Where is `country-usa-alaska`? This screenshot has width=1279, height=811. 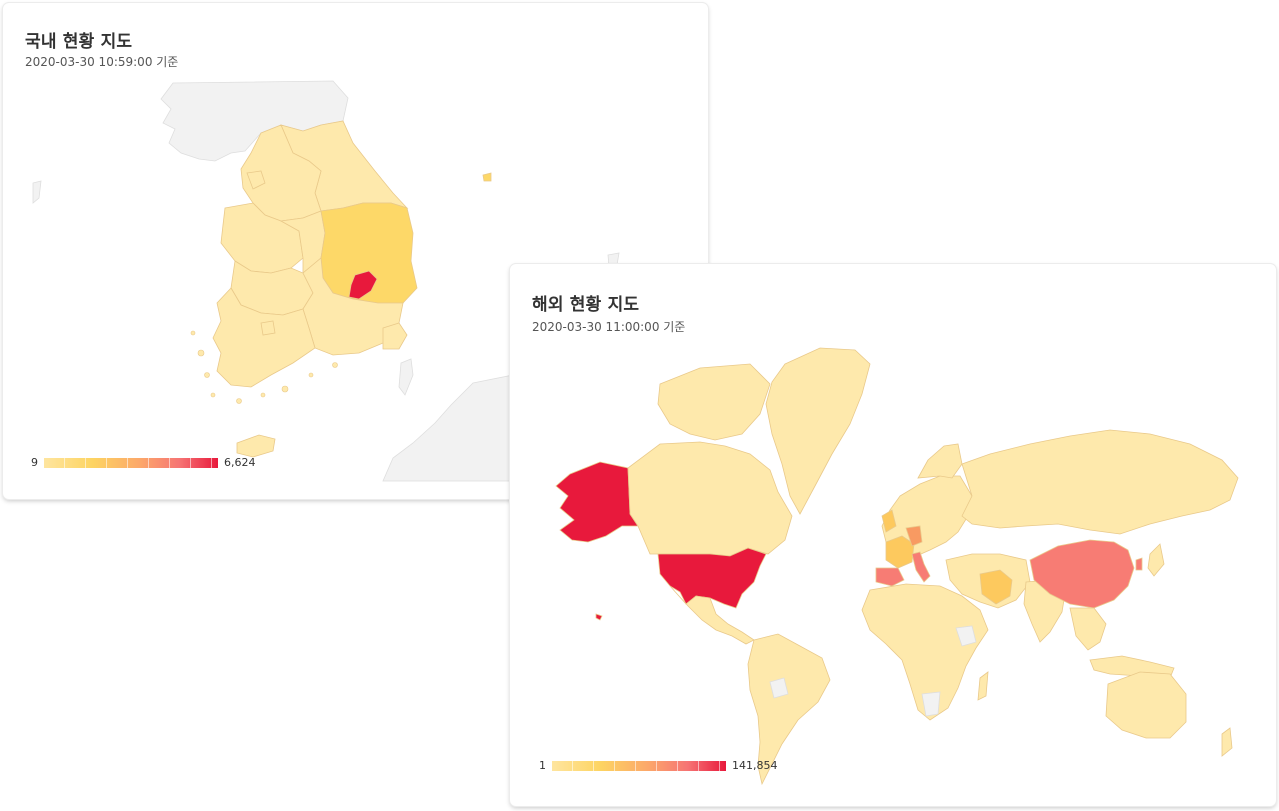
country-usa-alaska is located at coordinates (597, 502).